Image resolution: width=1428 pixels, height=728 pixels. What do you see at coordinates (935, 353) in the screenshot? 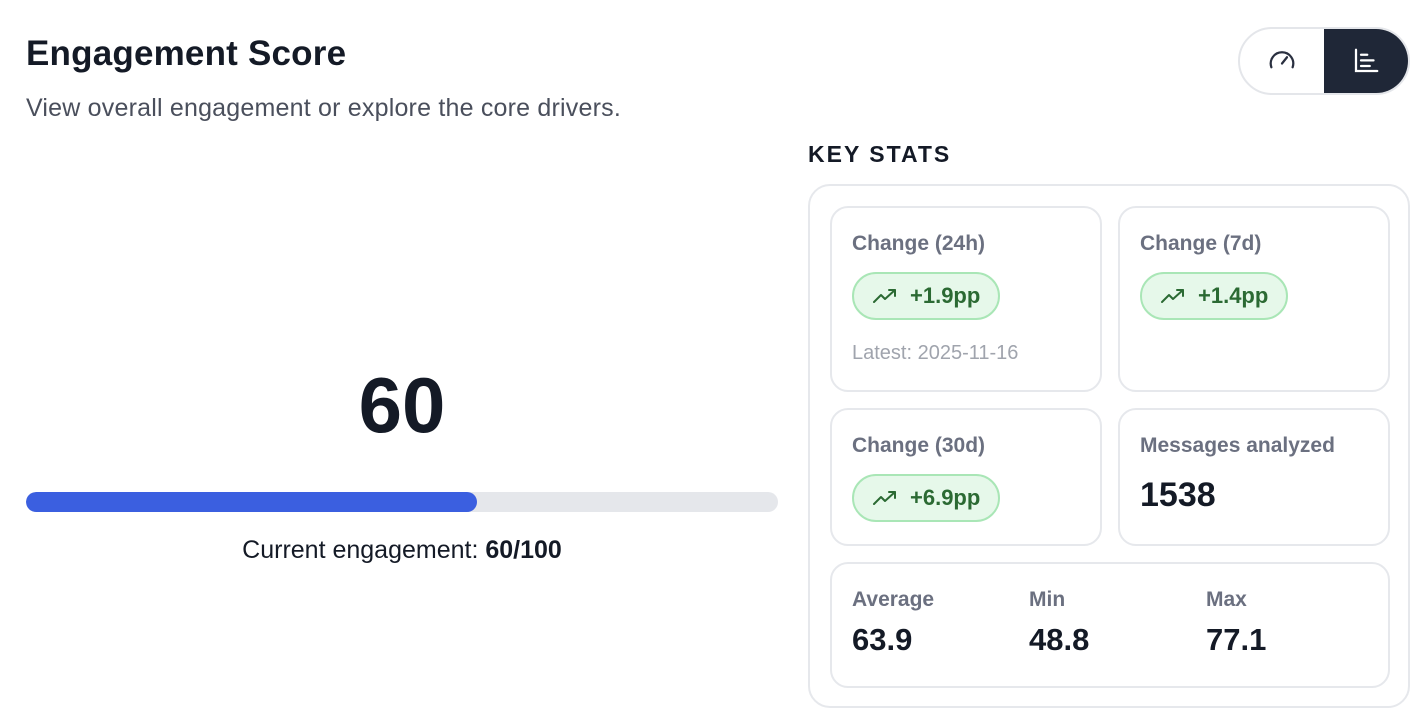
I see `latest-date: Latest: 2025-11-16` at bounding box center [935, 353].